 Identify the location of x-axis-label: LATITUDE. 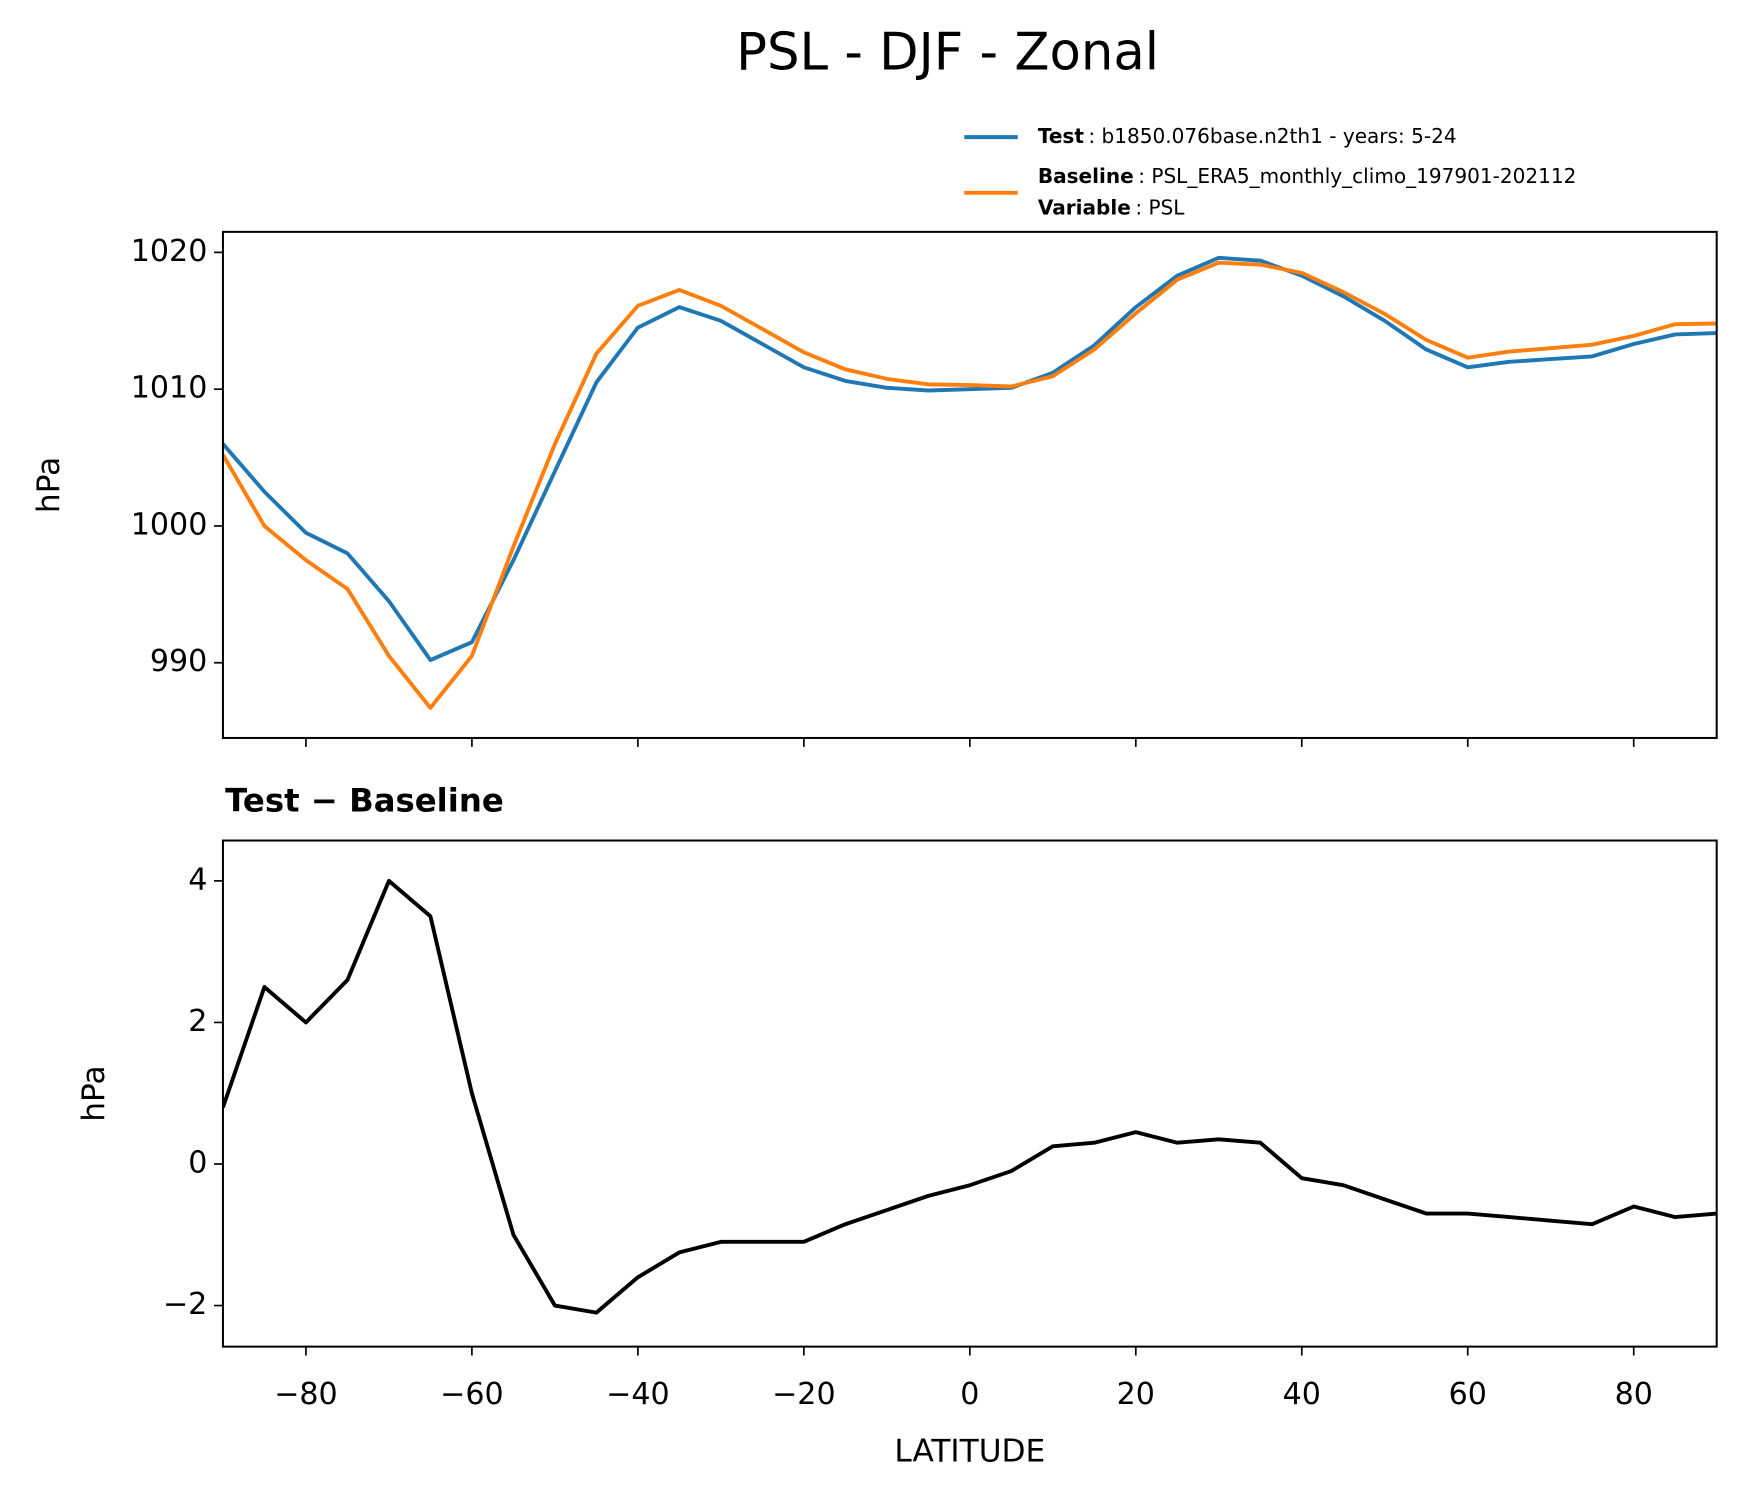
(969, 1452).